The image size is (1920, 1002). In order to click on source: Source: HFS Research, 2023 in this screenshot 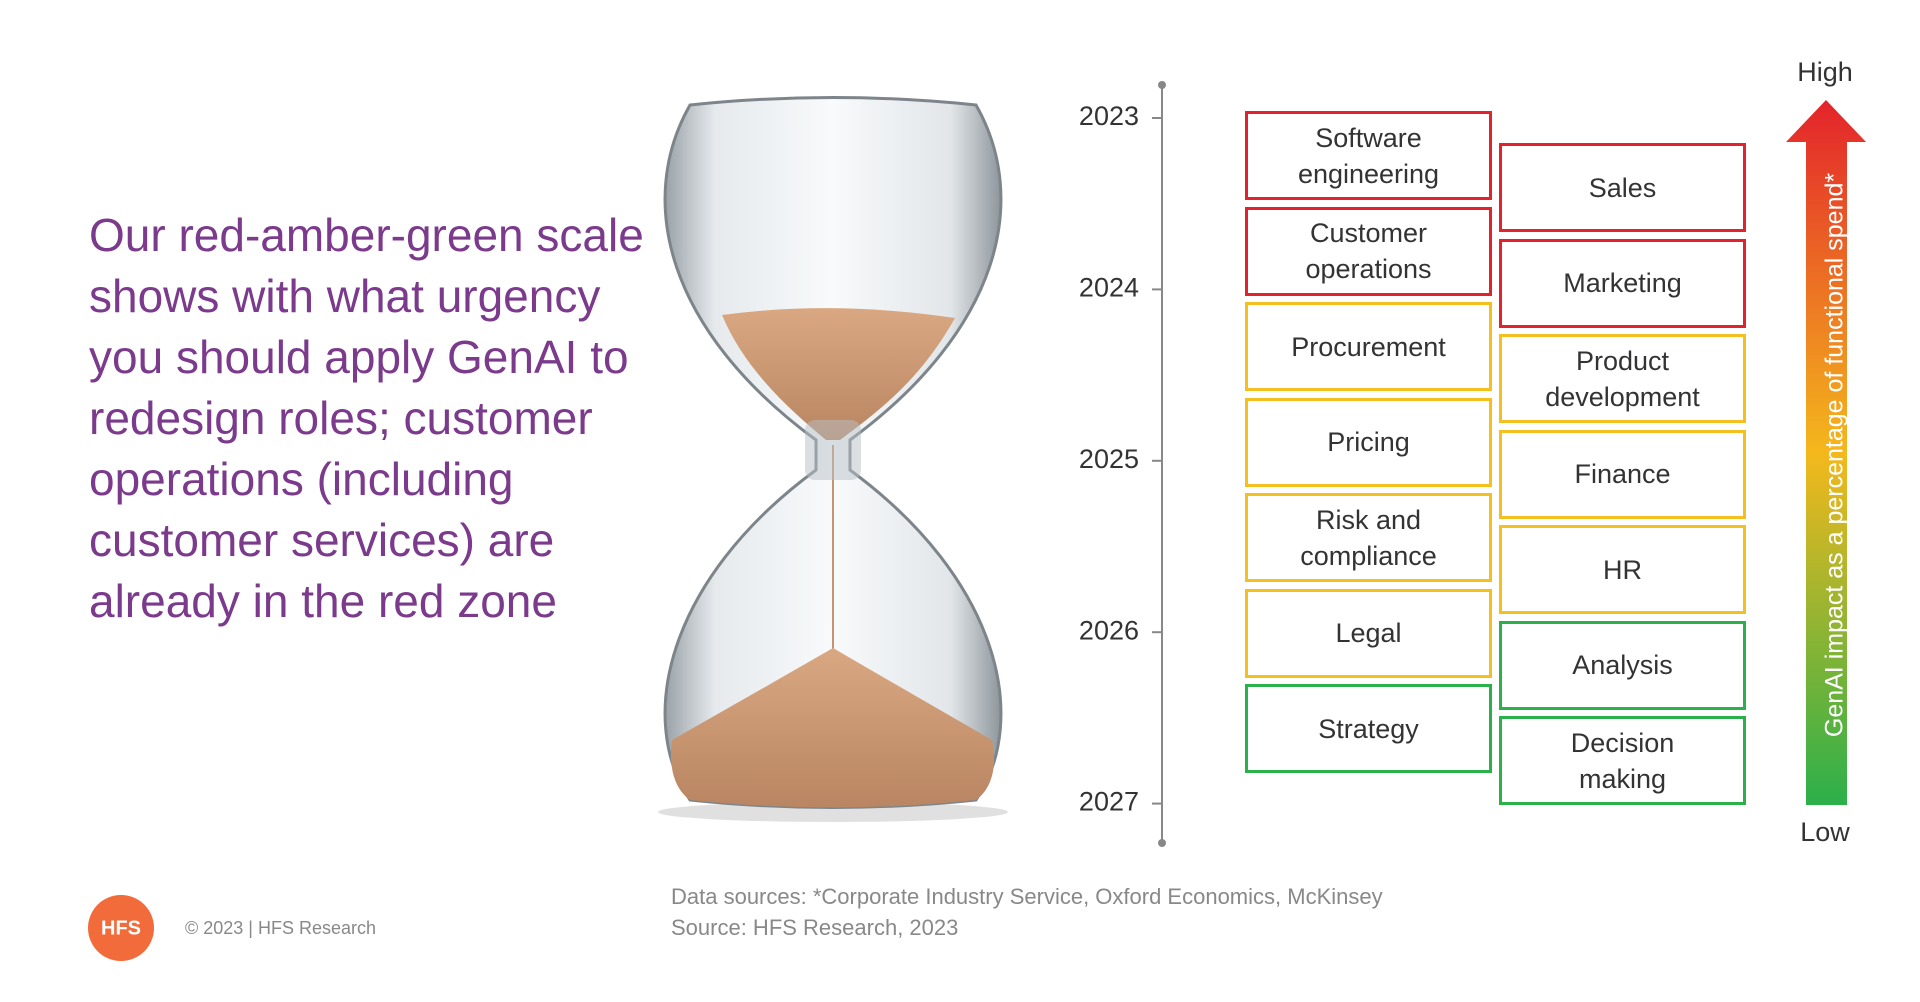, I will do `click(815, 927)`.